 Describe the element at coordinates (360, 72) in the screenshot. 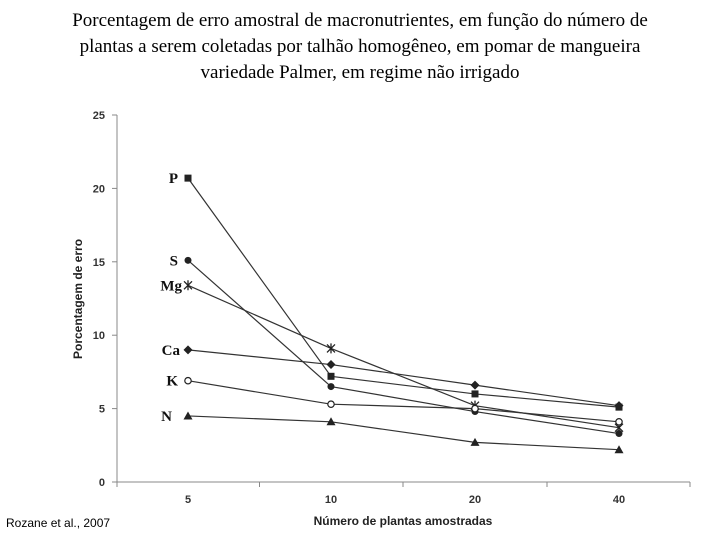

I see `chart-title-line-3: variedade Palmer, em regime não irrigado` at that location.